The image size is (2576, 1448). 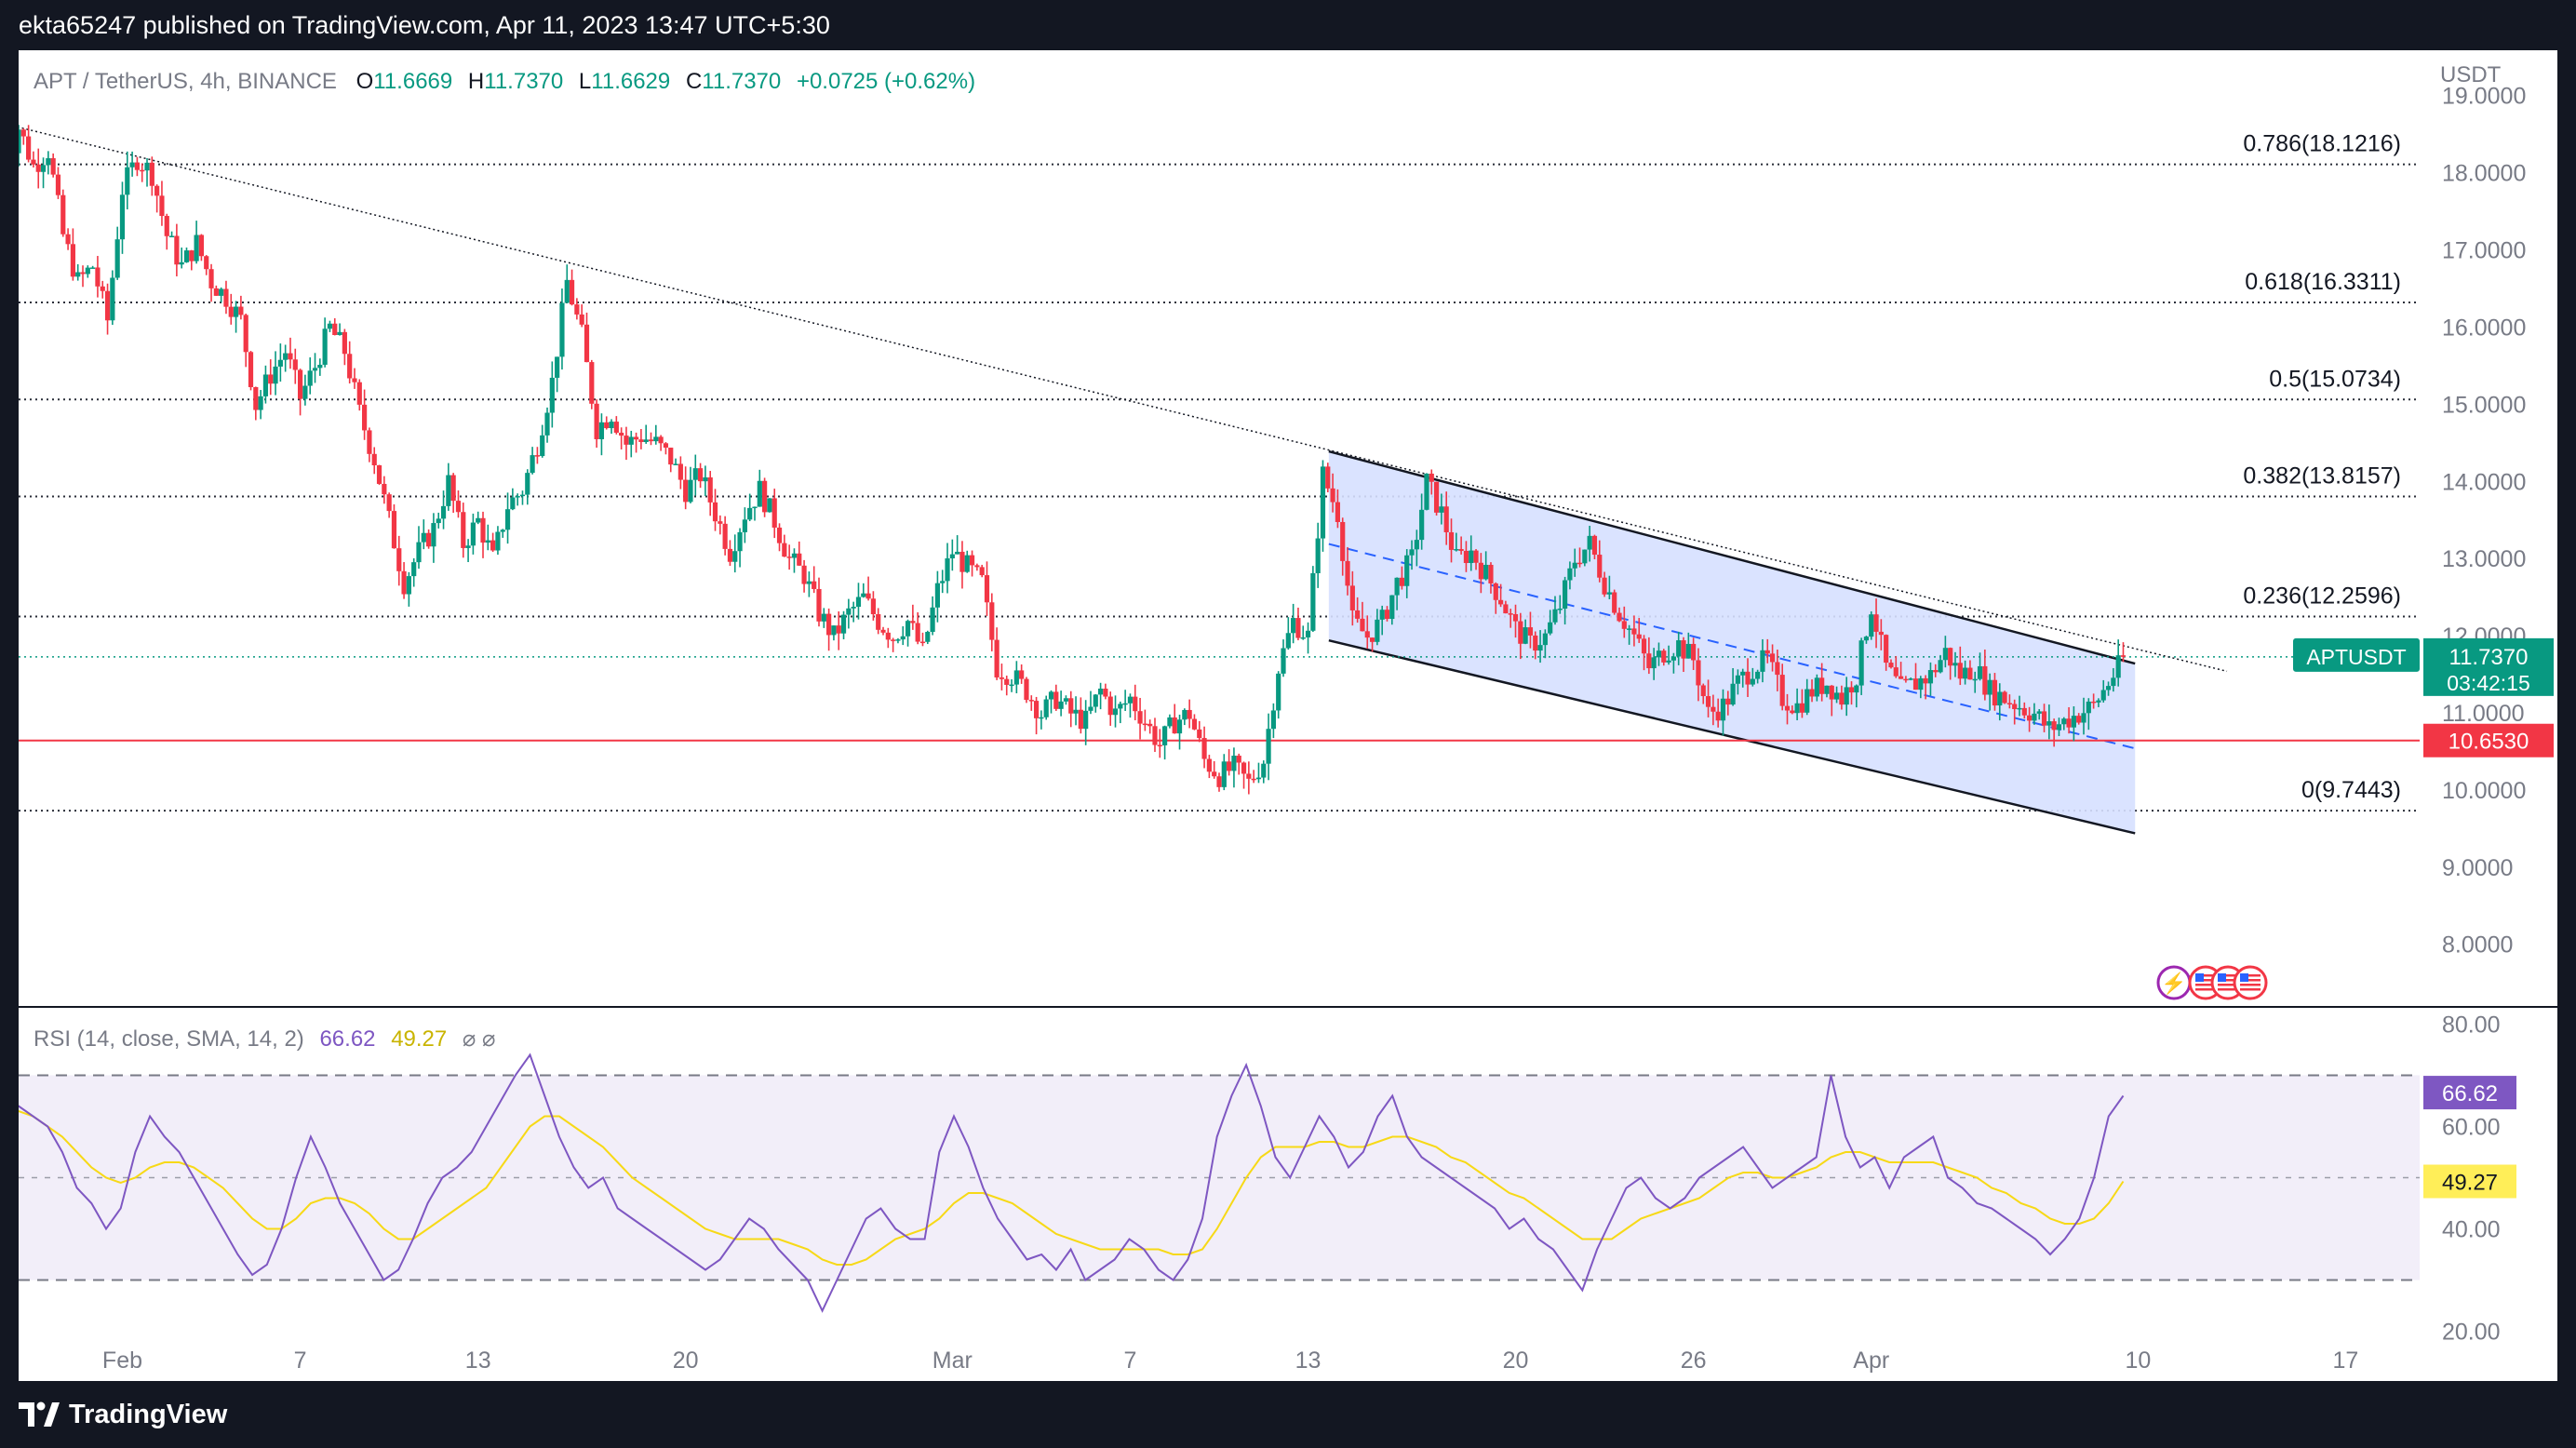 I want to click on rsi-tick-label: 60.00, so click(x=2471, y=1128).